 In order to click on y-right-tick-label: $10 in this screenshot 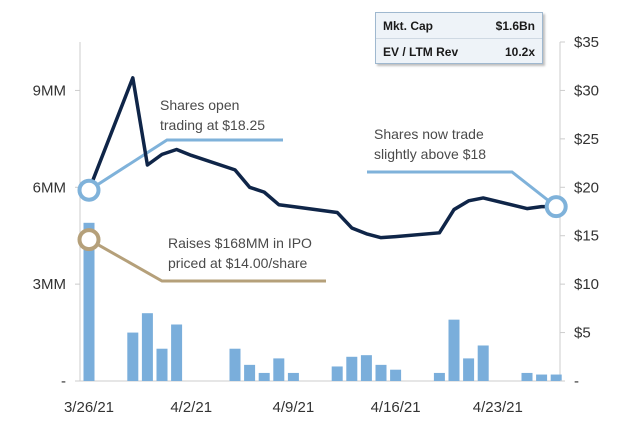, I will do `click(586, 284)`.